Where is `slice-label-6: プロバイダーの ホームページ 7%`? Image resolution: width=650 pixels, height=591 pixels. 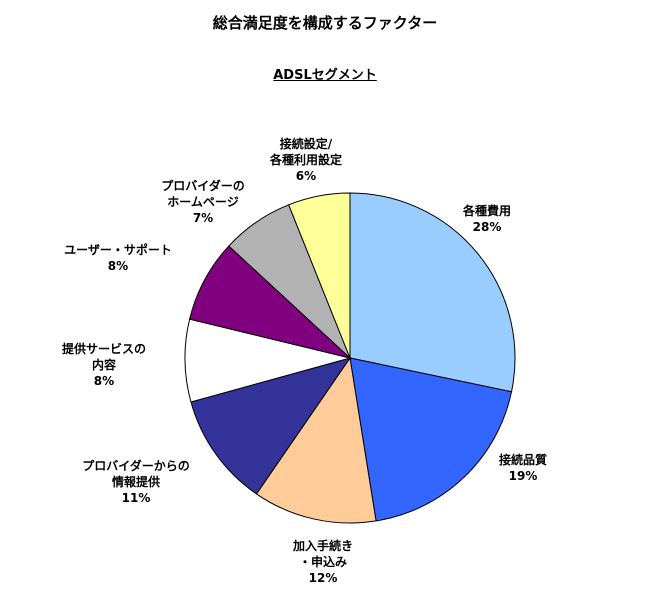 slice-label-6: プロバイダーの ホームページ 7% is located at coordinates (203, 202).